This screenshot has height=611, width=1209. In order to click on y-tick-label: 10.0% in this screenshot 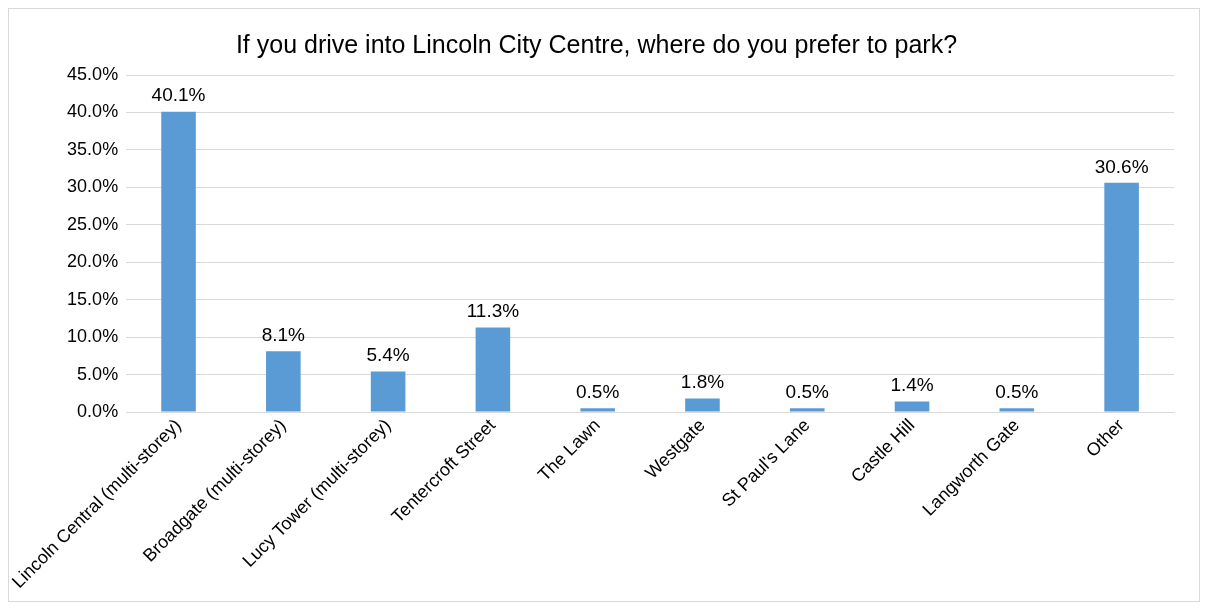, I will do `click(93, 336)`.